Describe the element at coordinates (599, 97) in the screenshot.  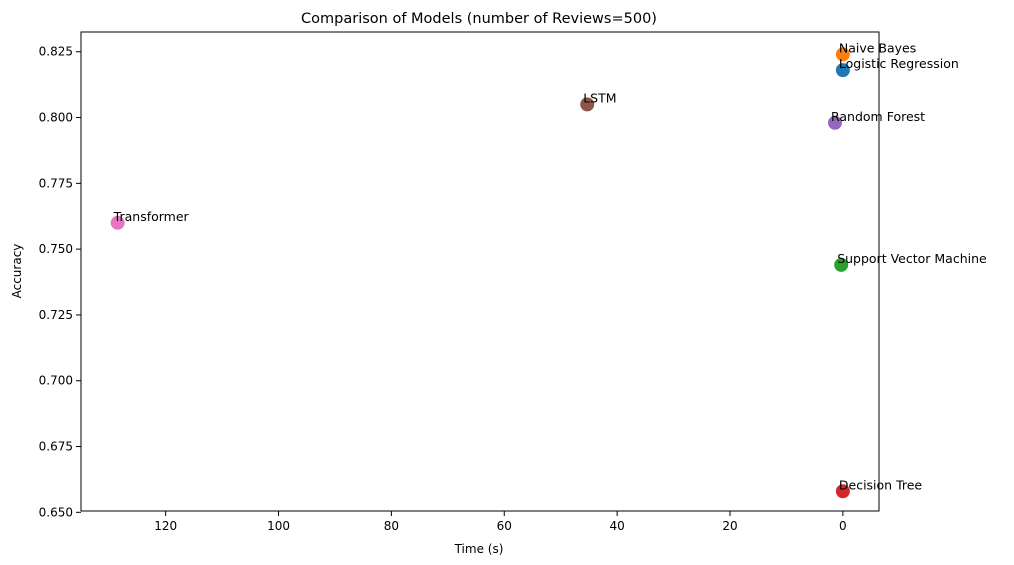
I see `point-label: LSTM` at that location.